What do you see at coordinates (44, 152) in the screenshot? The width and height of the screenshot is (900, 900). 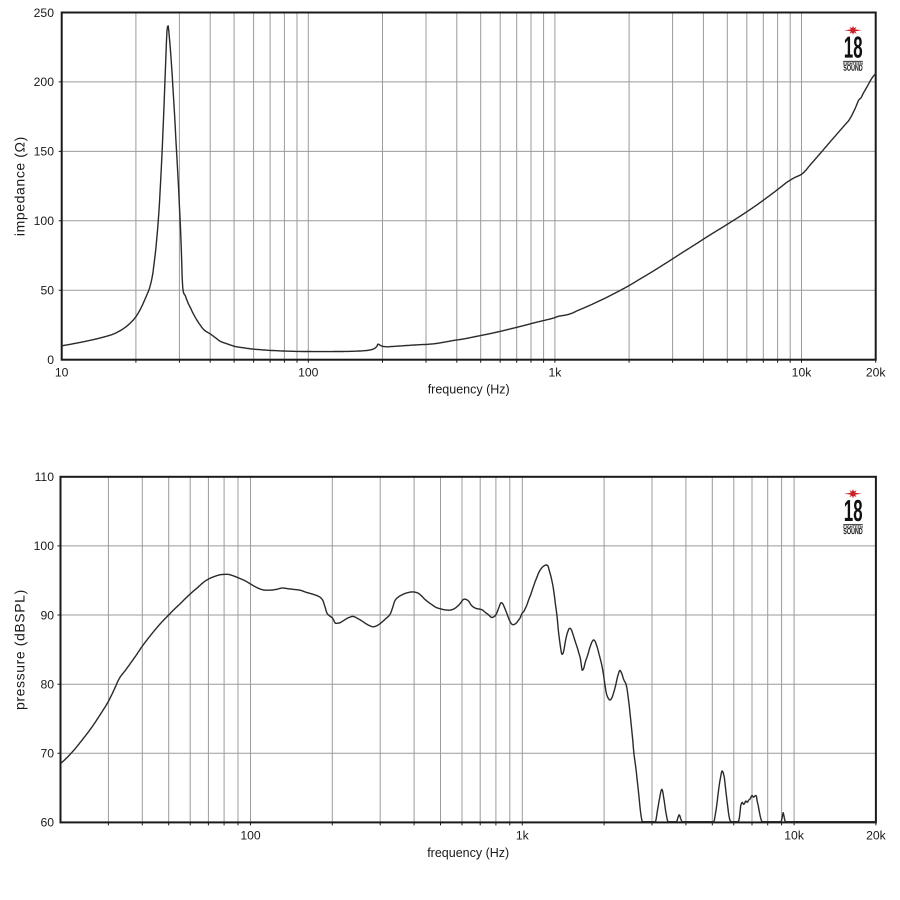 I see `svg-text: 150` at bounding box center [44, 152].